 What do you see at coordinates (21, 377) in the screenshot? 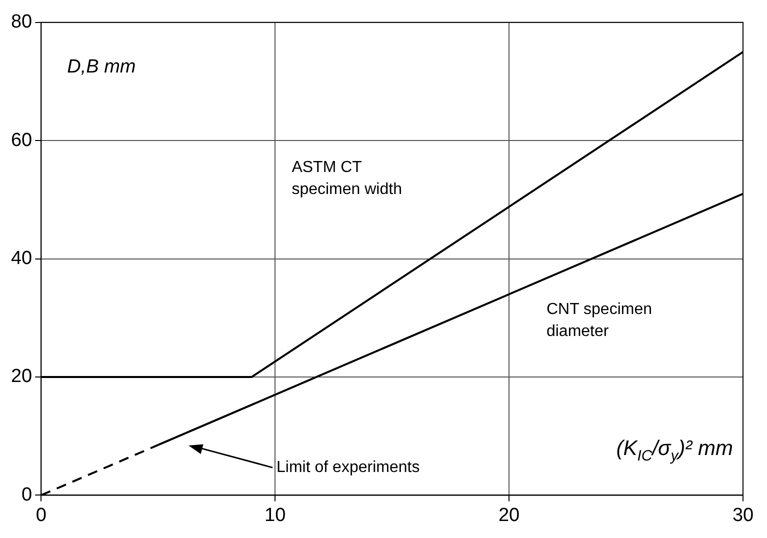
I see `y-tick-label: 20` at bounding box center [21, 377].